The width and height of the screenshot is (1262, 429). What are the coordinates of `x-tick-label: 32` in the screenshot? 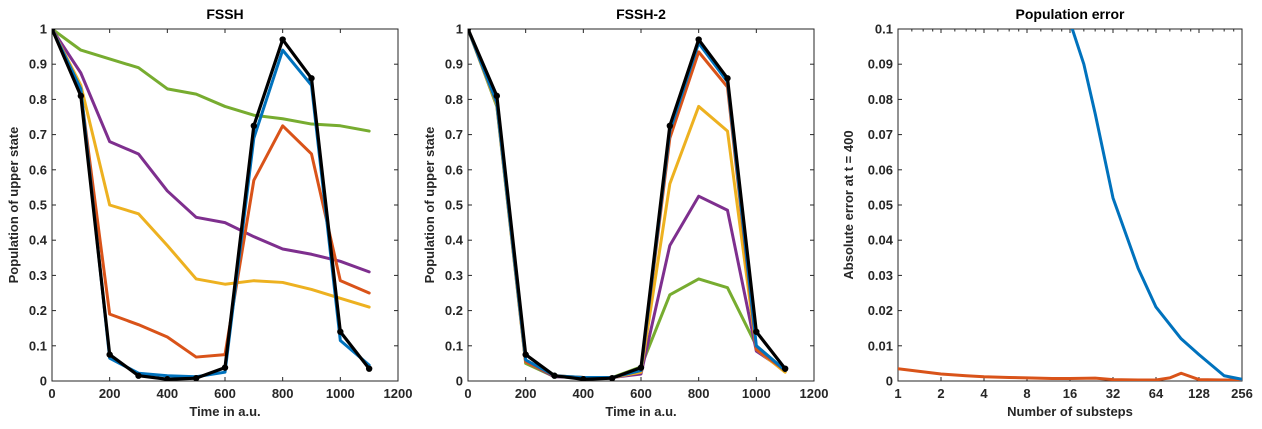 It's located at (1113, 393).